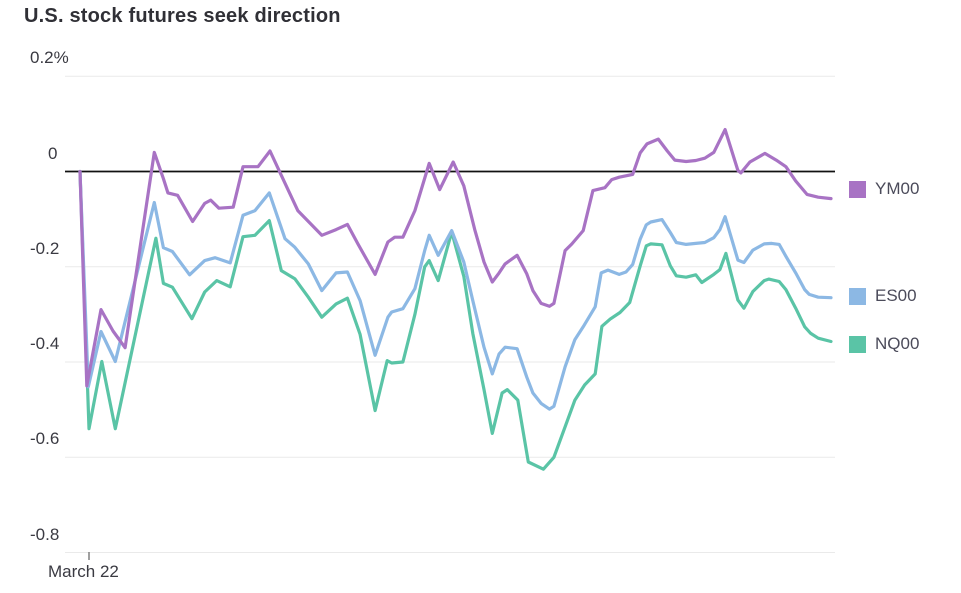  Describe the element at coordinates (857, 344) in the screenshot. I see `nq00-color-swatch` at that location.